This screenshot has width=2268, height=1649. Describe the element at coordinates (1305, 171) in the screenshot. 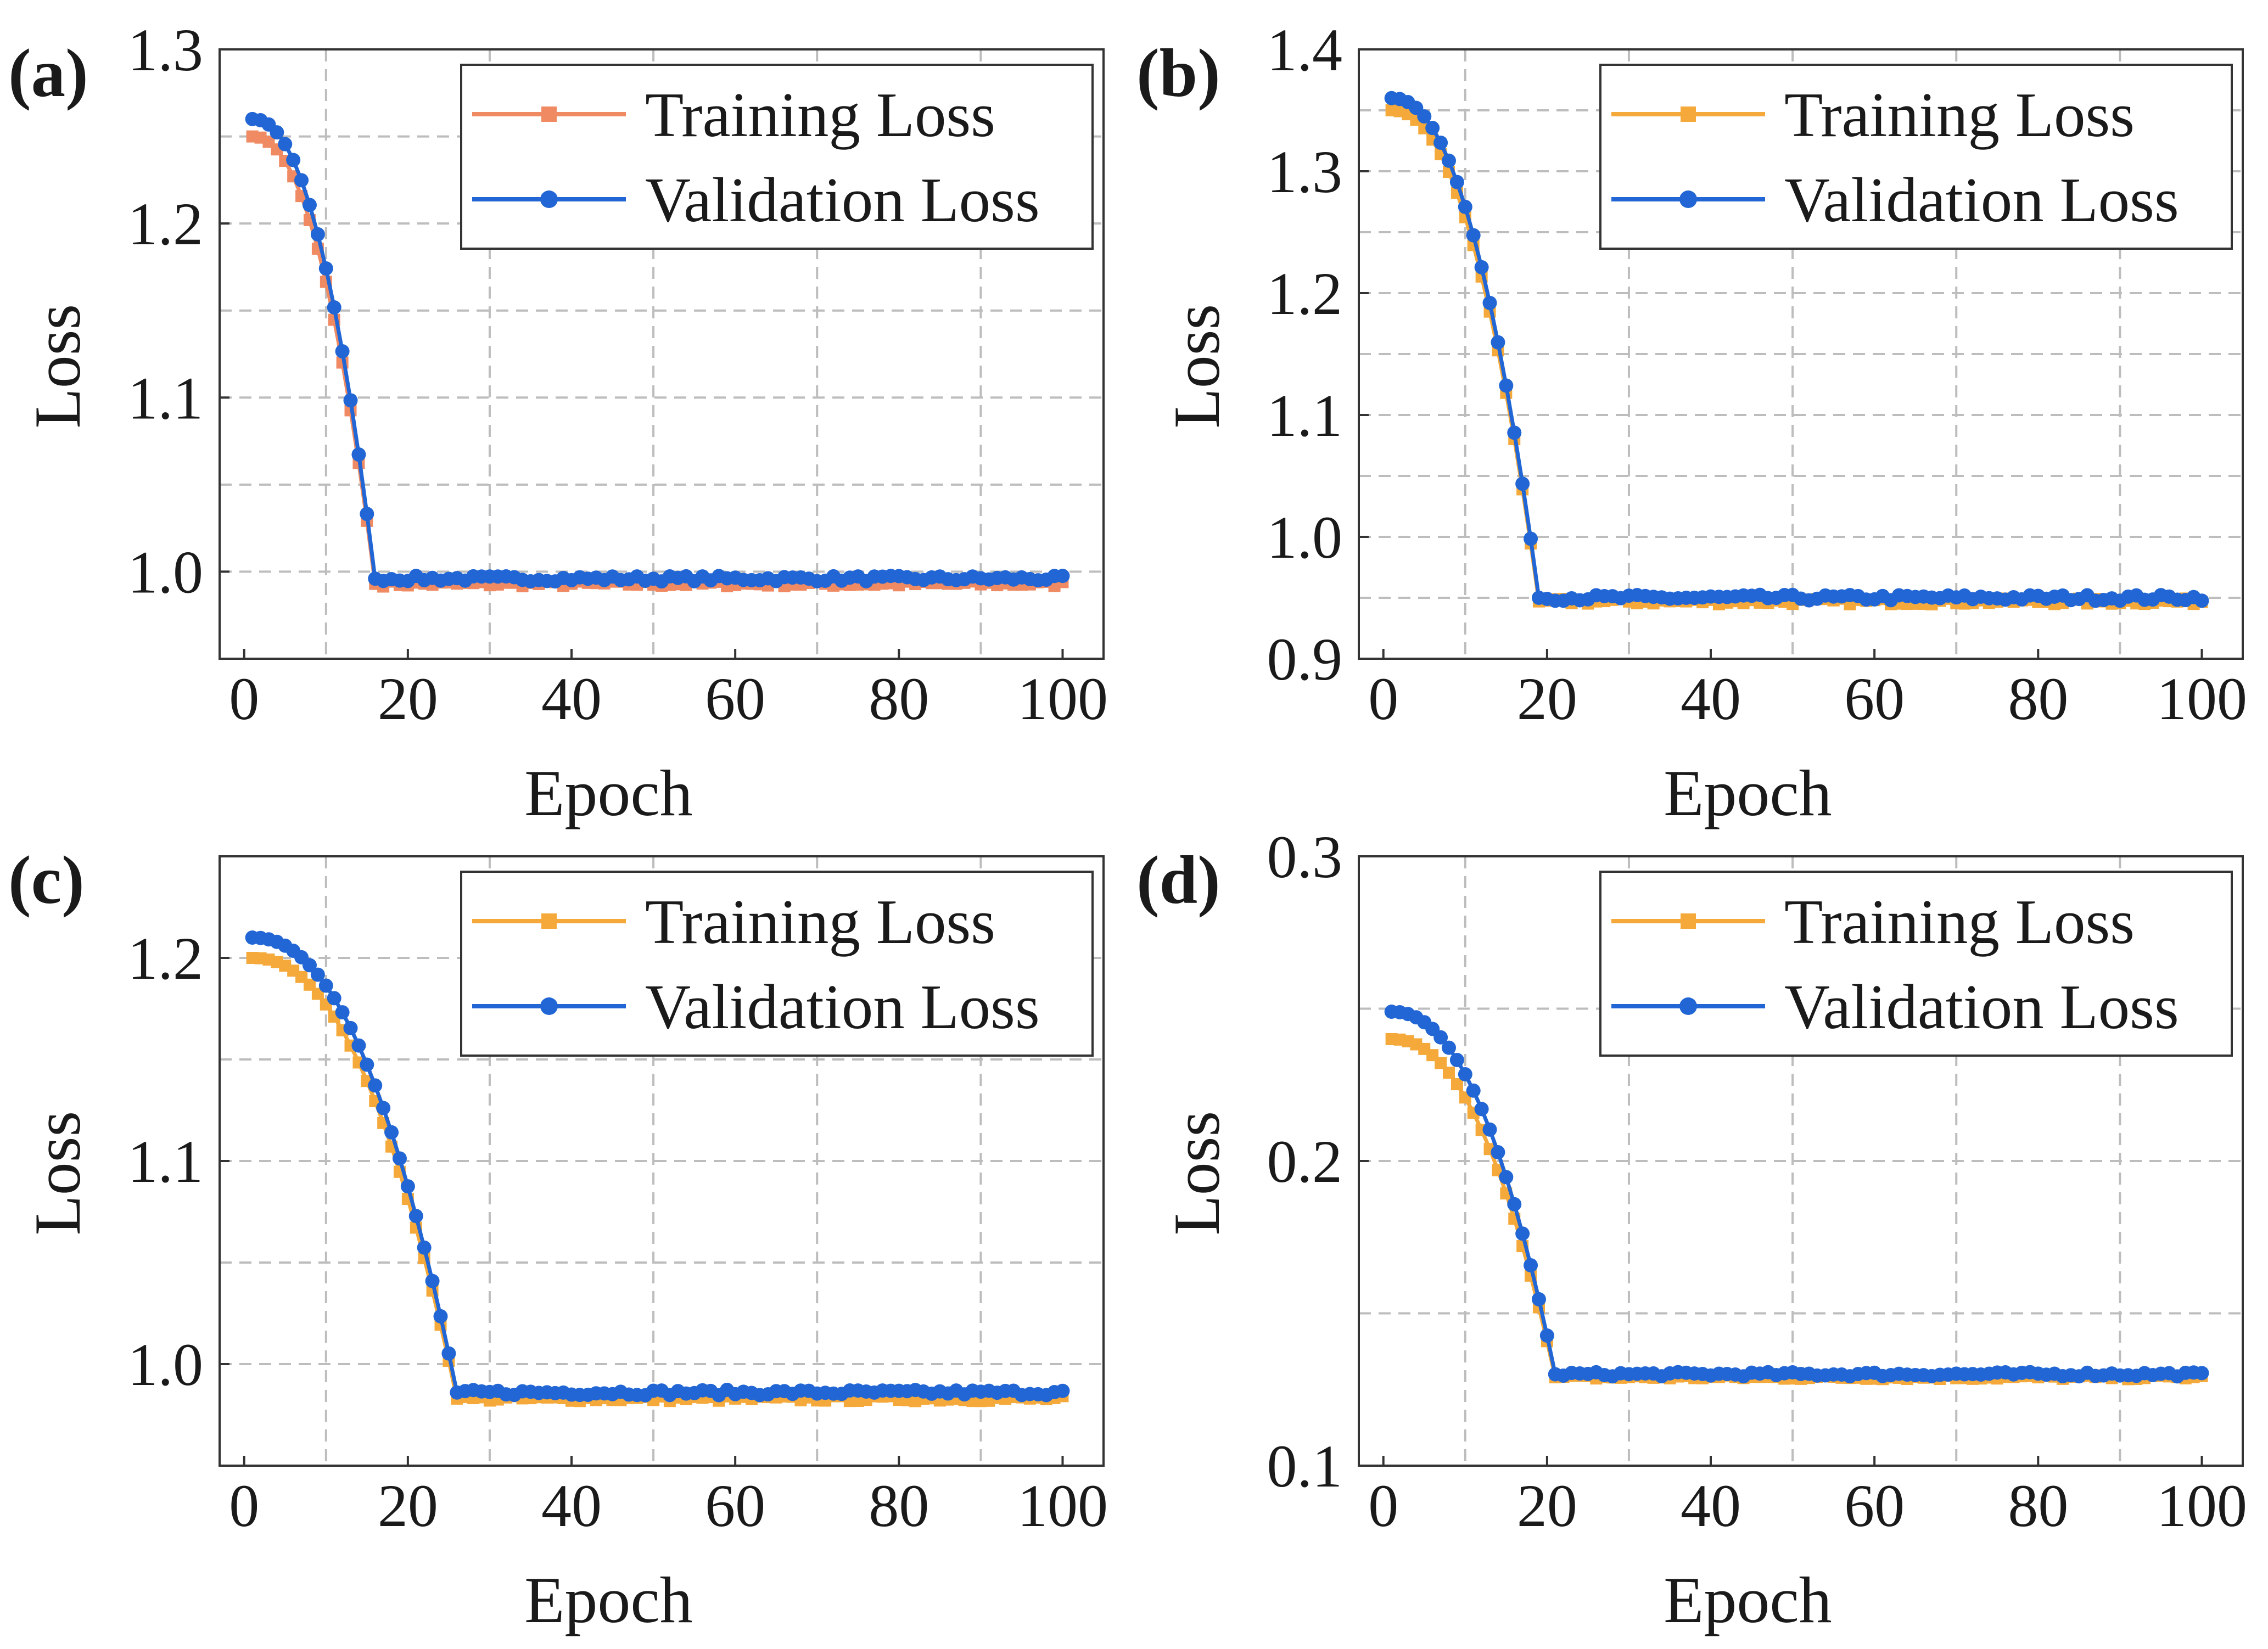

I see `y-tick-label: 1.3` at that location.